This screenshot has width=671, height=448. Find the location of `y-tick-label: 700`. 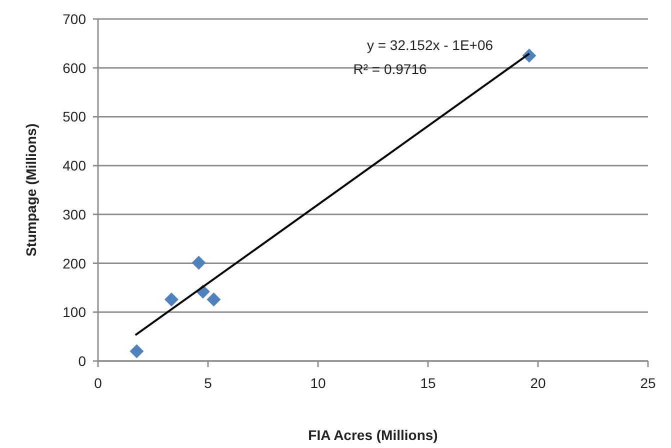

y-tick-label: 700 is located at coordinates (74, 19).